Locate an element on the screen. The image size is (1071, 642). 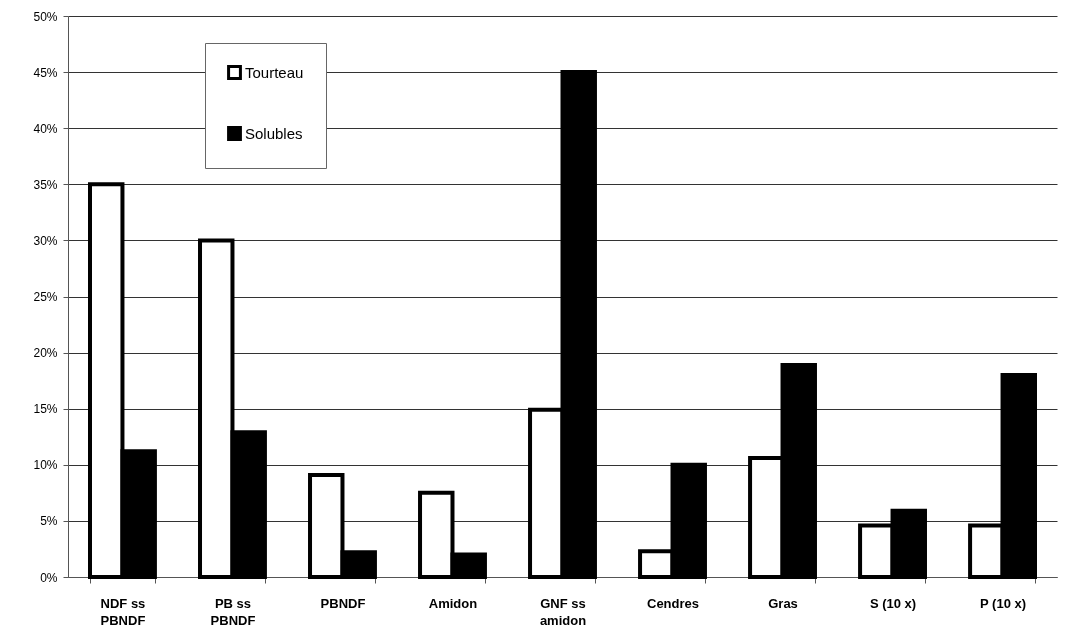
x-tick-label: Cendres is located at coordinates (673, 603).